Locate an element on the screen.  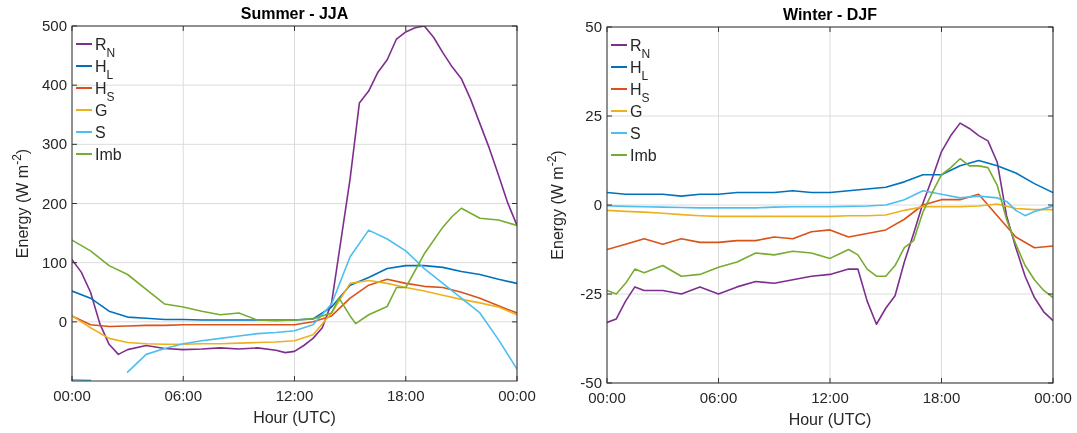
y-tick-label: -50 is located at coordinates (591, 382).